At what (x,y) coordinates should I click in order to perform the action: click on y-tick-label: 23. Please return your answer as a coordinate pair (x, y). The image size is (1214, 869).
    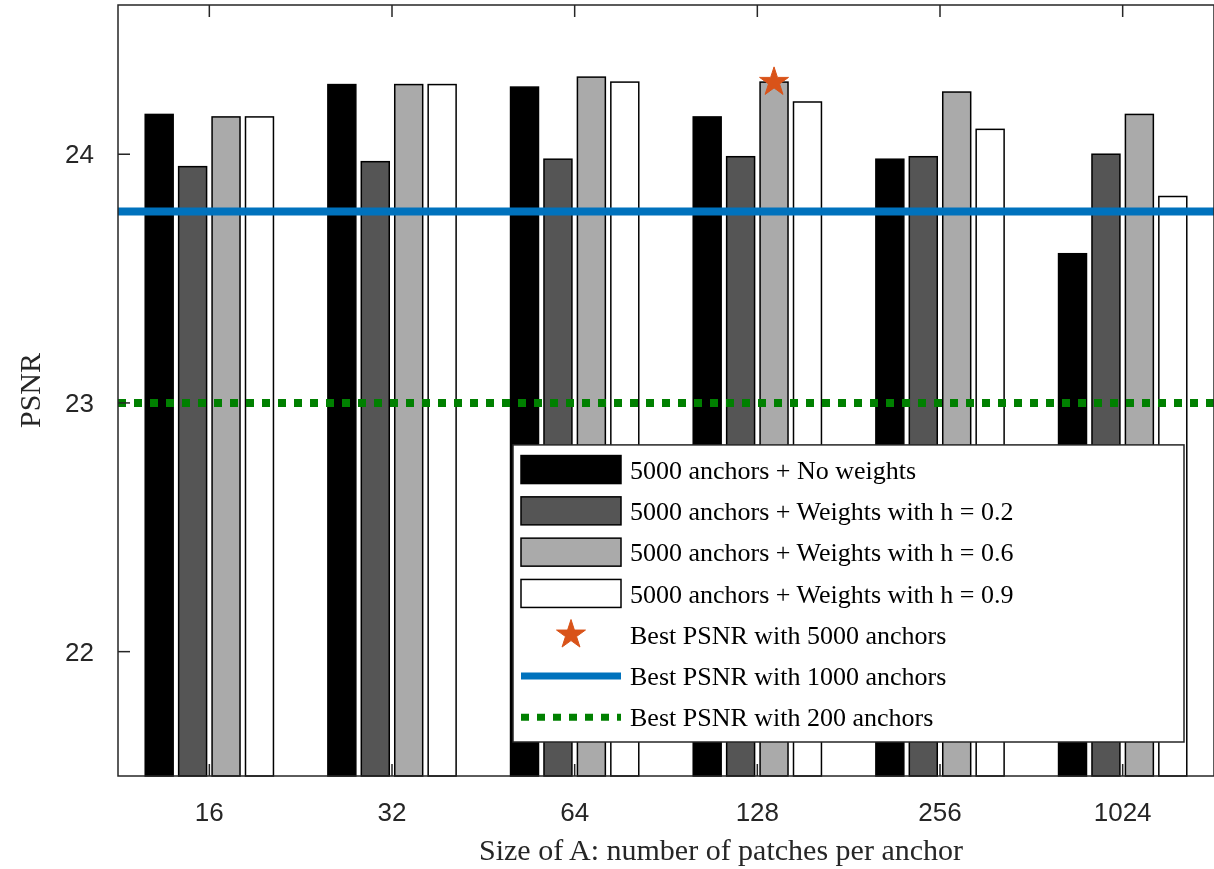
    Looking at the image, I should click on (79, 403).